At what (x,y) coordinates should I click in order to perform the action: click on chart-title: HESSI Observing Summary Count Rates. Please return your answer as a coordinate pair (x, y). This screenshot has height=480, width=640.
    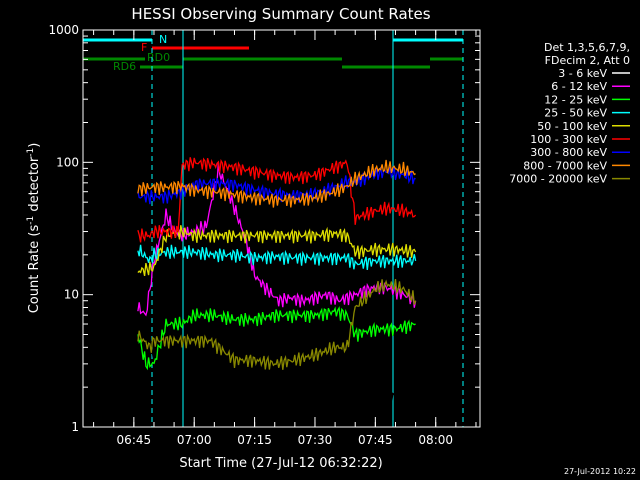
    Looking at the image, I should click on (280, 14).